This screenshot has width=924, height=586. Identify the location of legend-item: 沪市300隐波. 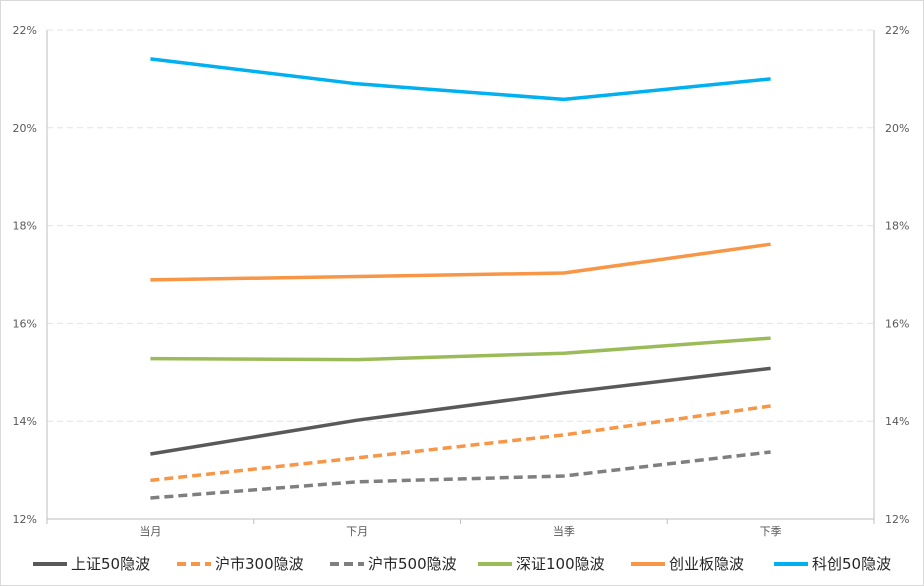
(240, 564).